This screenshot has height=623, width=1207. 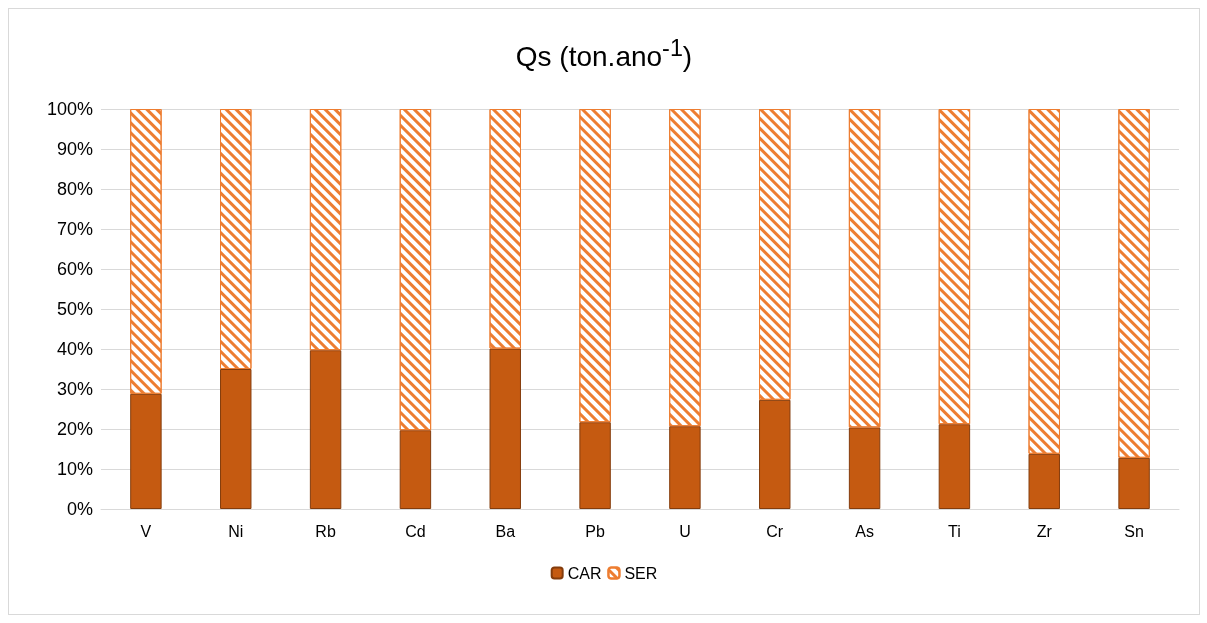 What do you see at coordinates (864, 531) in the screenshot?
I see `x-tick-label: As` at bounding box center [864, 531].